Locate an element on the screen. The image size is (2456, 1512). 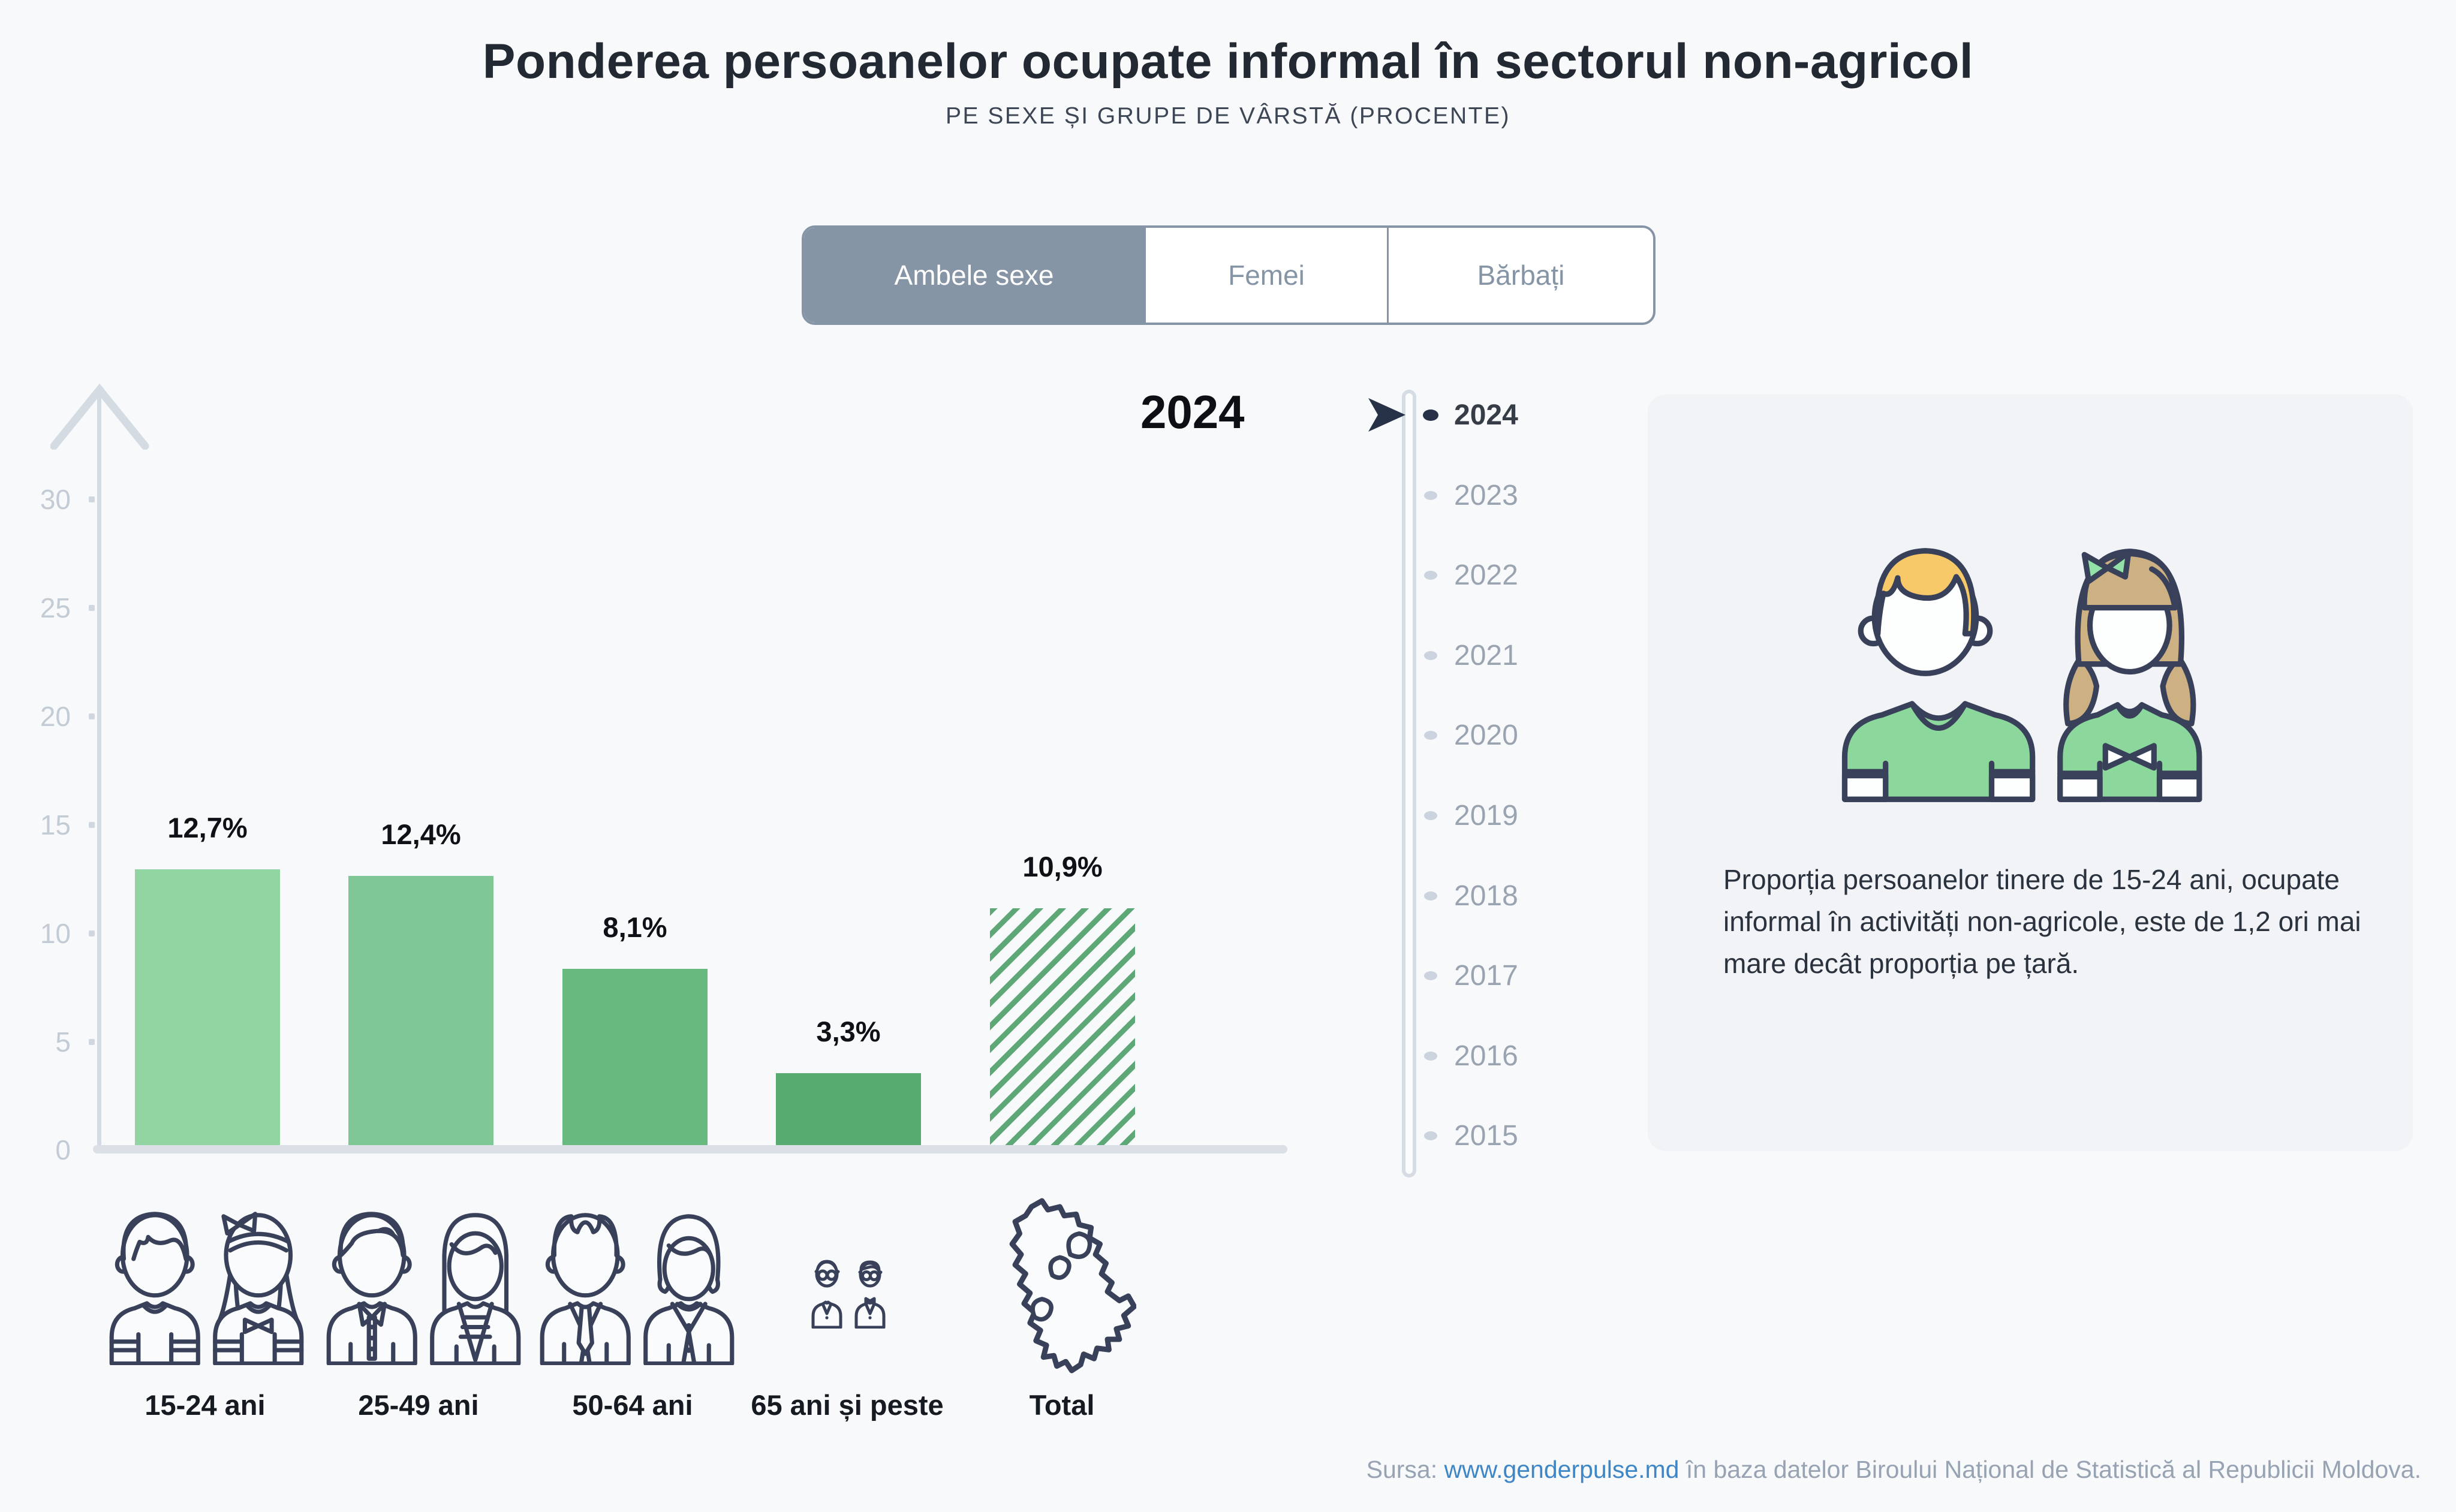
year-label: 2016 is located at coordinates (1486, 1056).